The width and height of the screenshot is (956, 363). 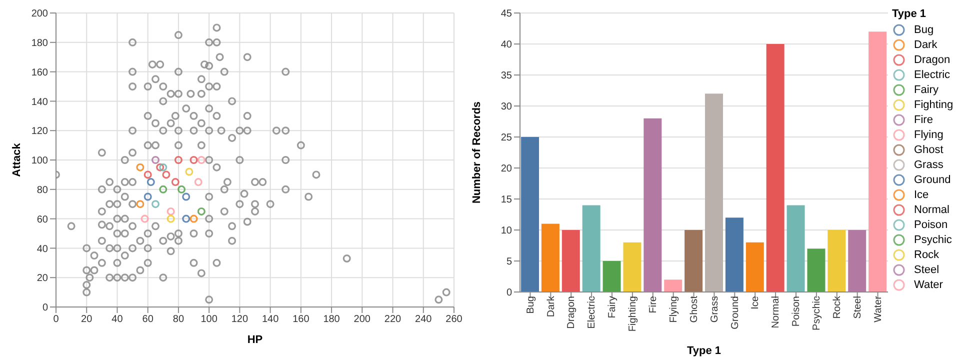 What do you see at coordinates (239, 320) in the screenshot?
I see `x-tick-label: 120` at bounding box center [239, 320].